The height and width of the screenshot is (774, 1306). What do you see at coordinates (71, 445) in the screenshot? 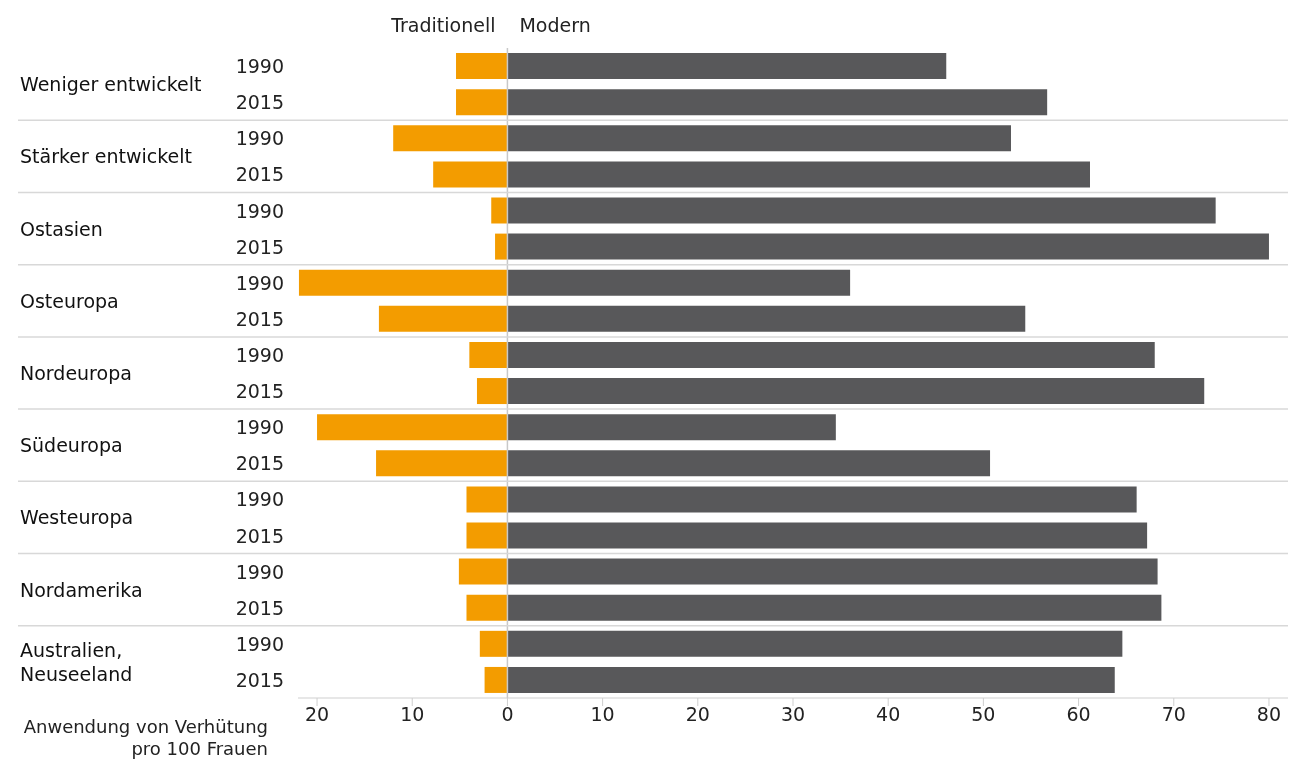
I see `text: Südeuropa` at bounding box center [71, 445].